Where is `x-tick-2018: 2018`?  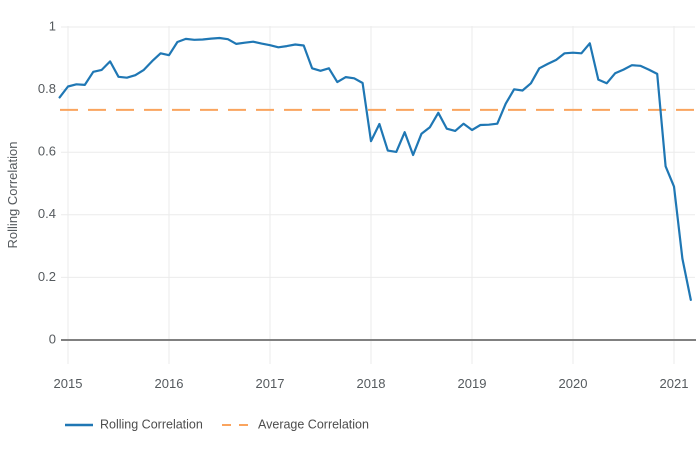
x-tick-2018: 2018 is located at coordinates (371, 383).